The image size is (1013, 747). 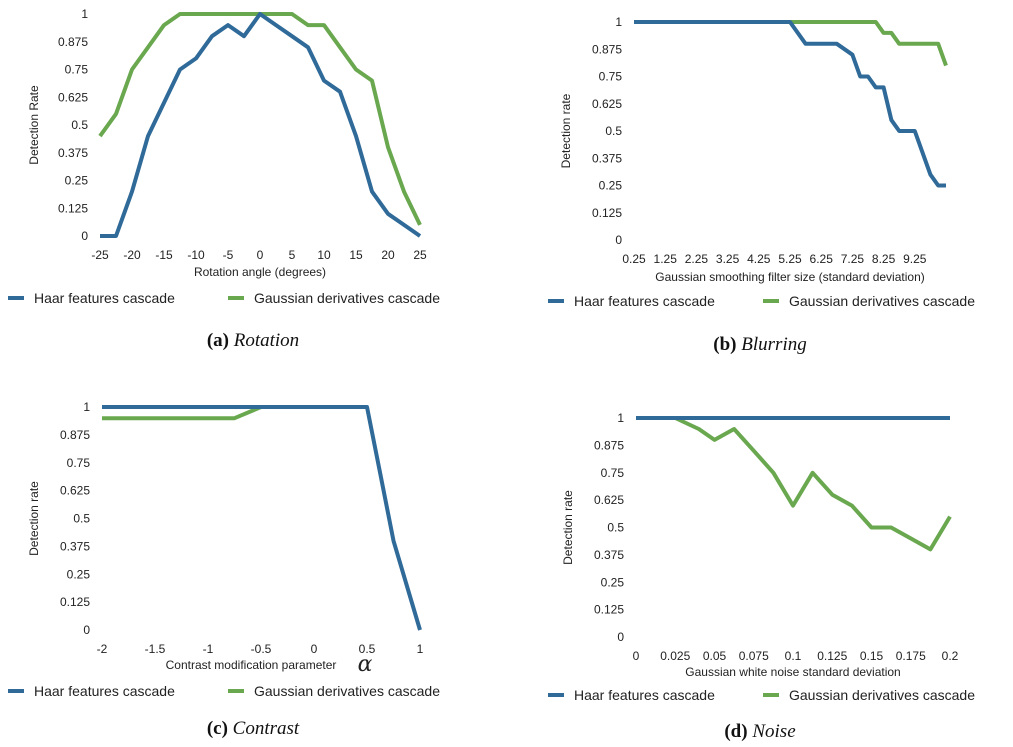 What do you see at coordinates (261, 649) in the screenshot?
I see `x-tick-label: -0.5` at bounding box center [261, 649].